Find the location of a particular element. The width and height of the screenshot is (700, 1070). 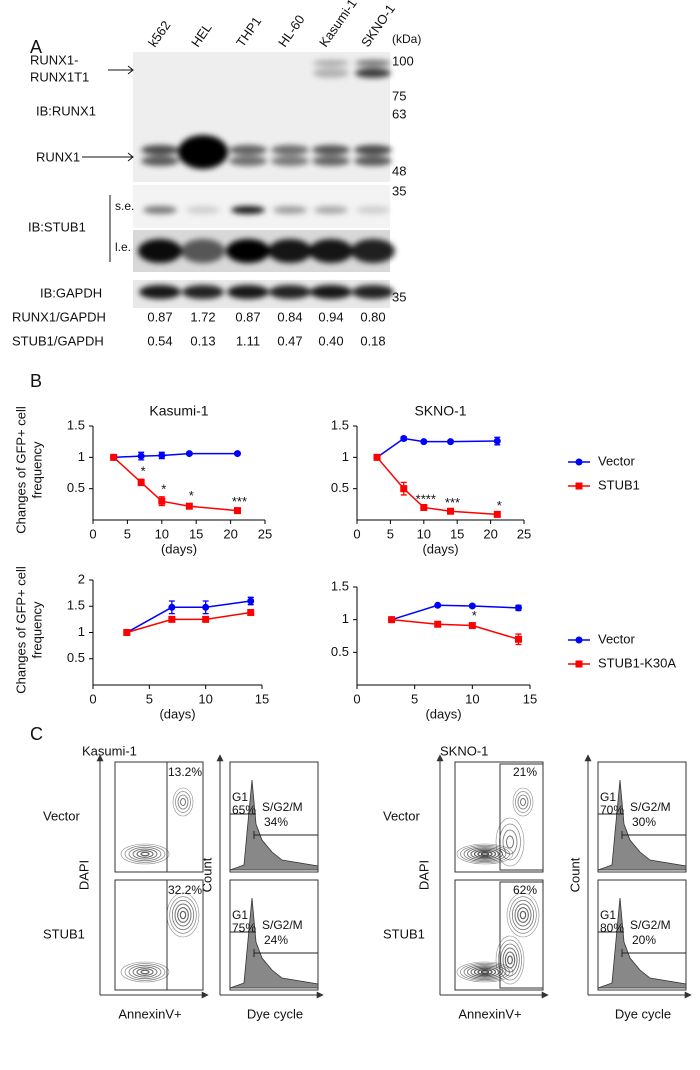

significance: * is located at coordinates (474, 615).